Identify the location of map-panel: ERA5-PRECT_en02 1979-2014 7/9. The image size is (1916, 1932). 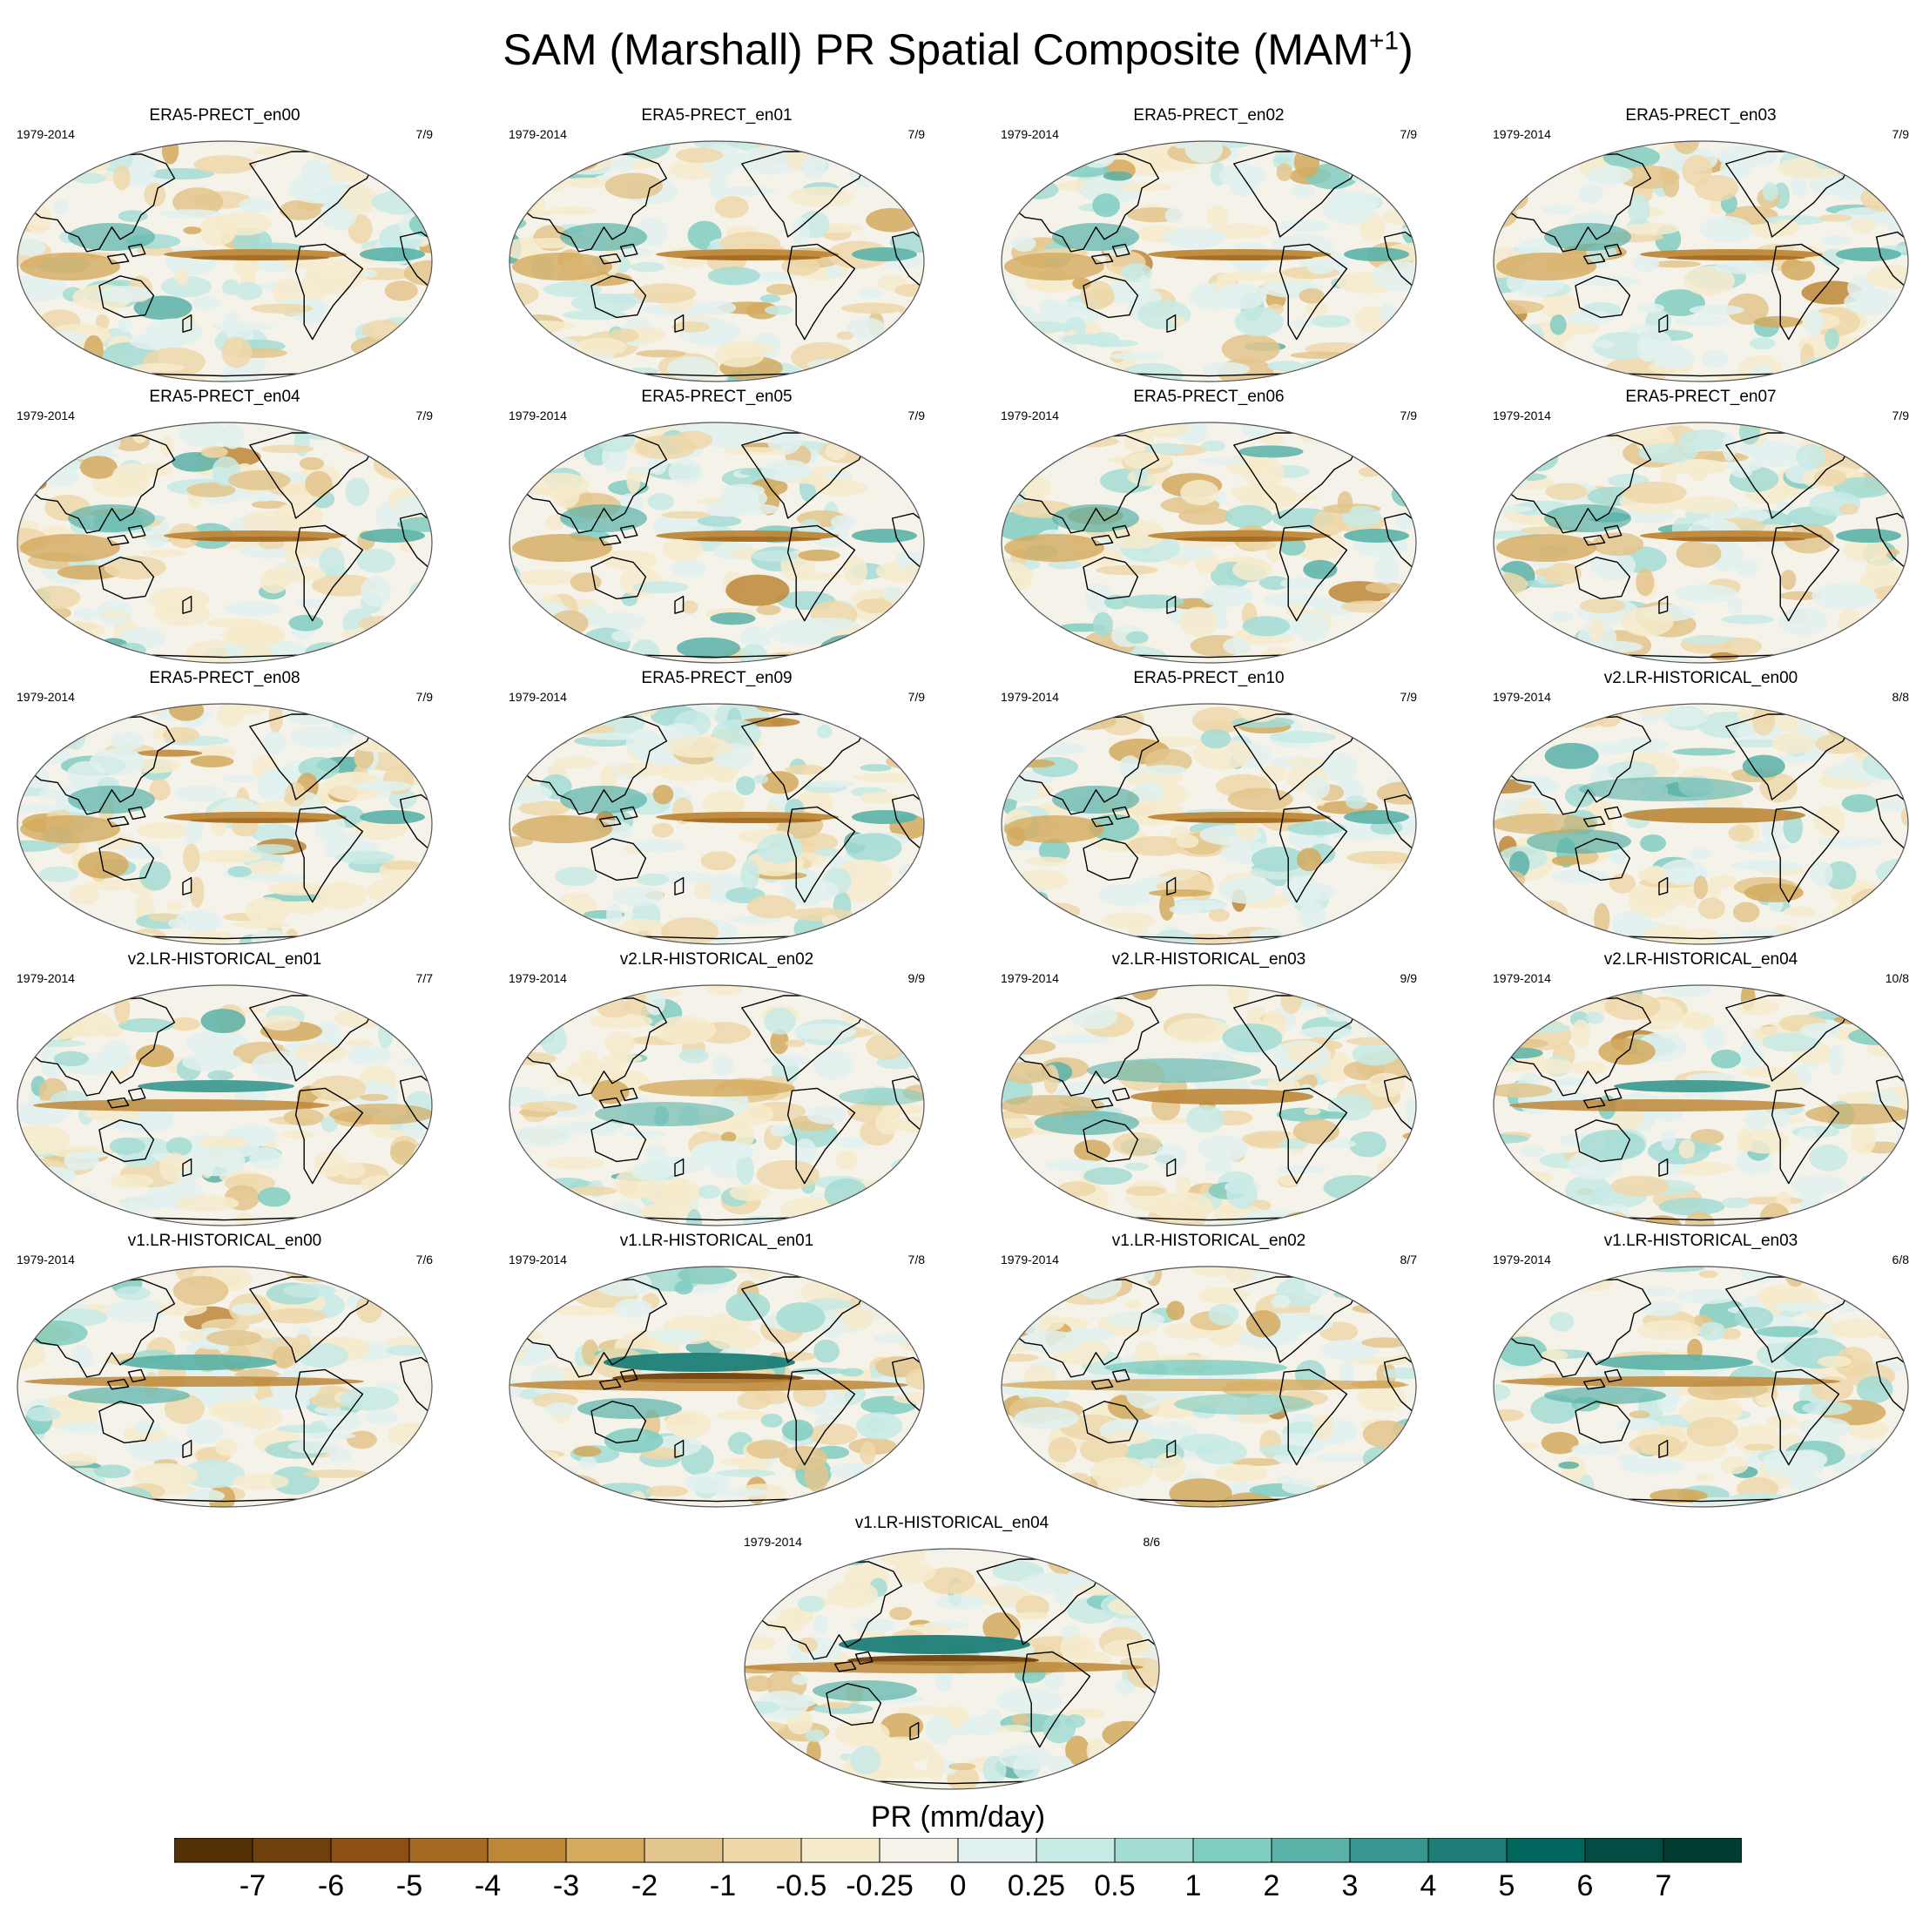
(1208, 246).